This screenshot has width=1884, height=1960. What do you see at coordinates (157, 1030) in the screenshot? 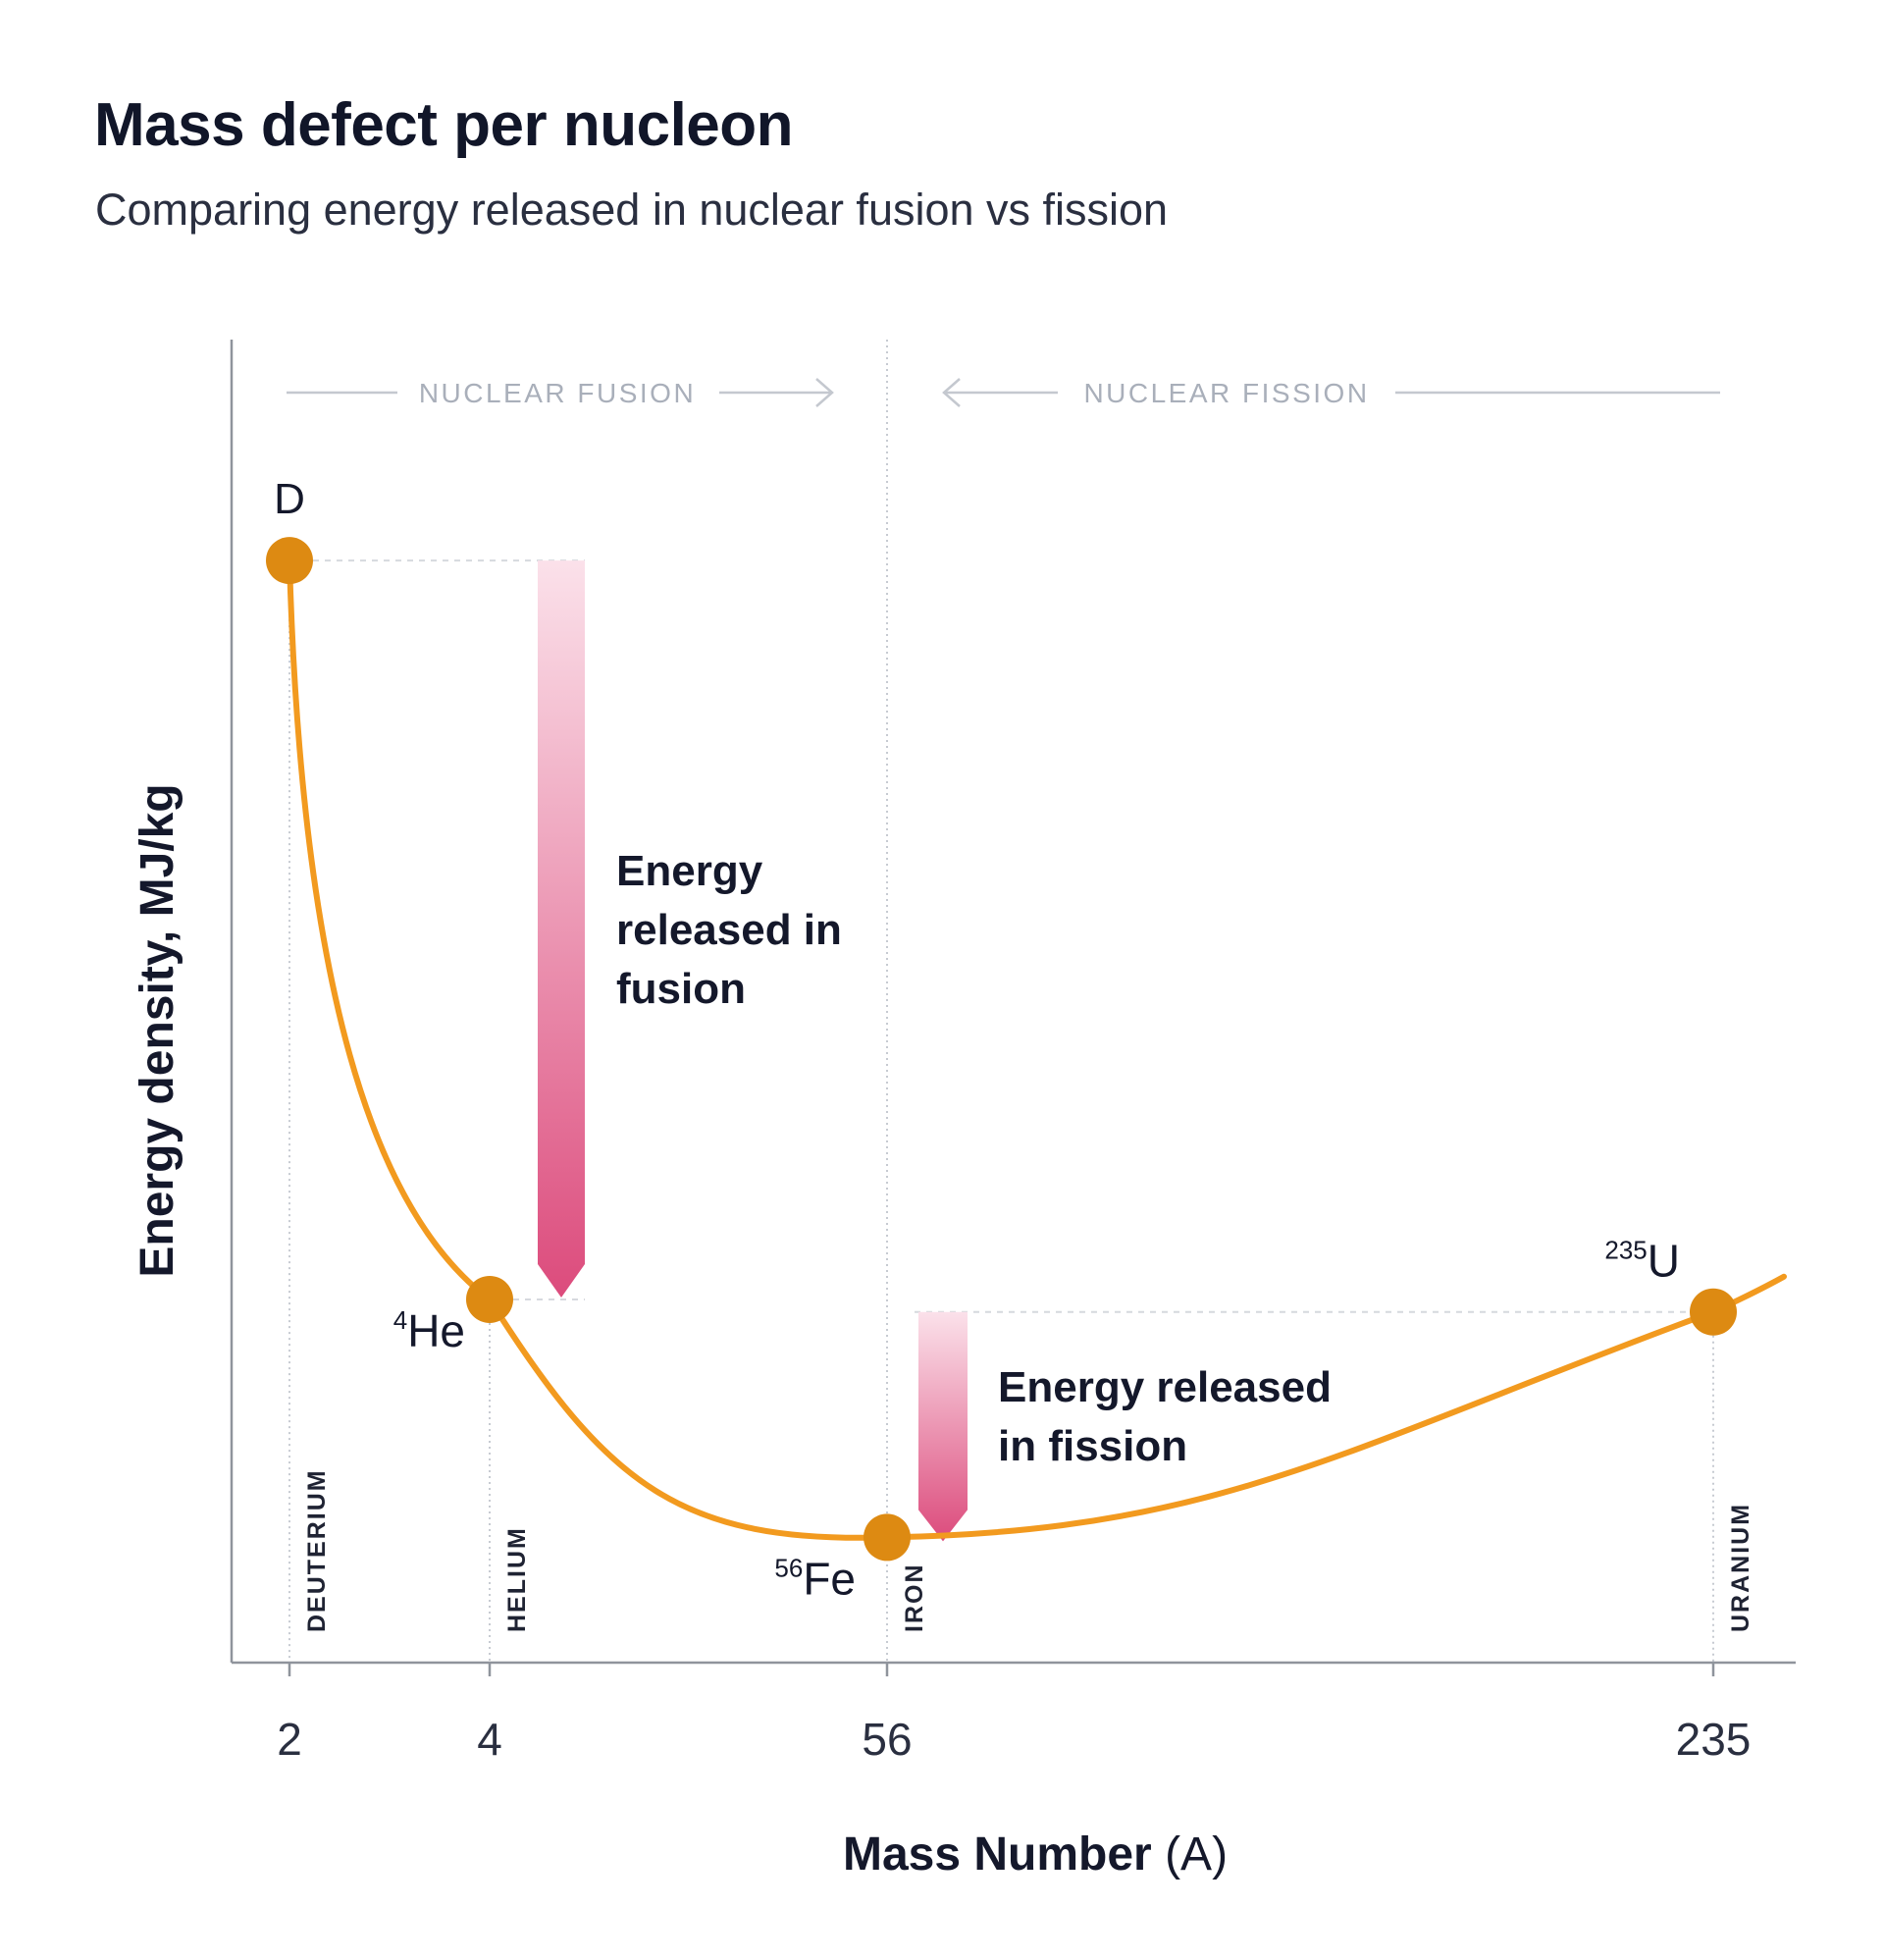
I see `y-axis-title: Energy density, MJ/kg` at bounding box center [157, 1030].